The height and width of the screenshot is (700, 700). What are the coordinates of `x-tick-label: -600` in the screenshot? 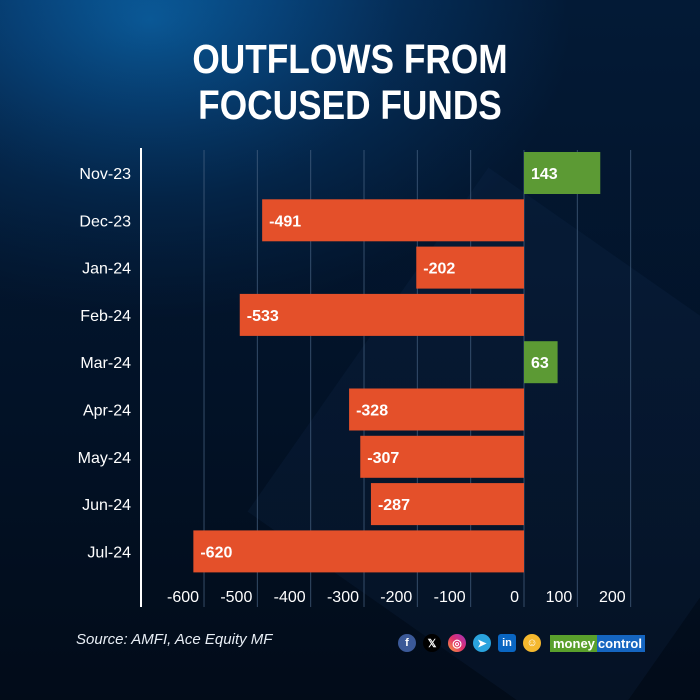 It's located at (183, 597).